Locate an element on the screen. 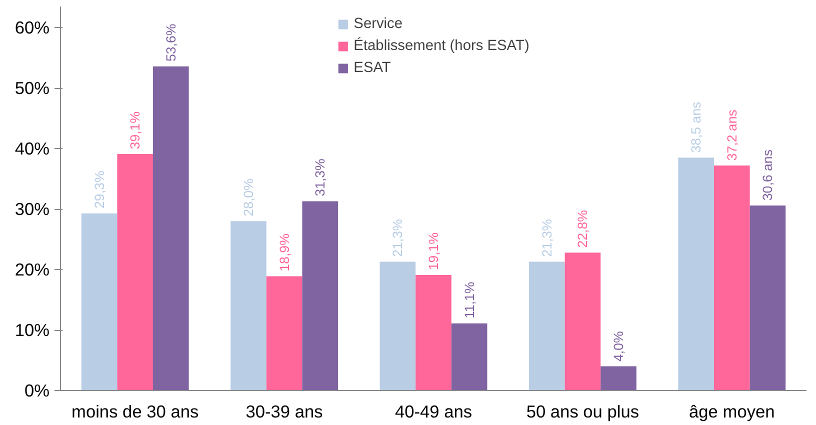  y-tick-label: 0% is located at coordinates (37, 390).